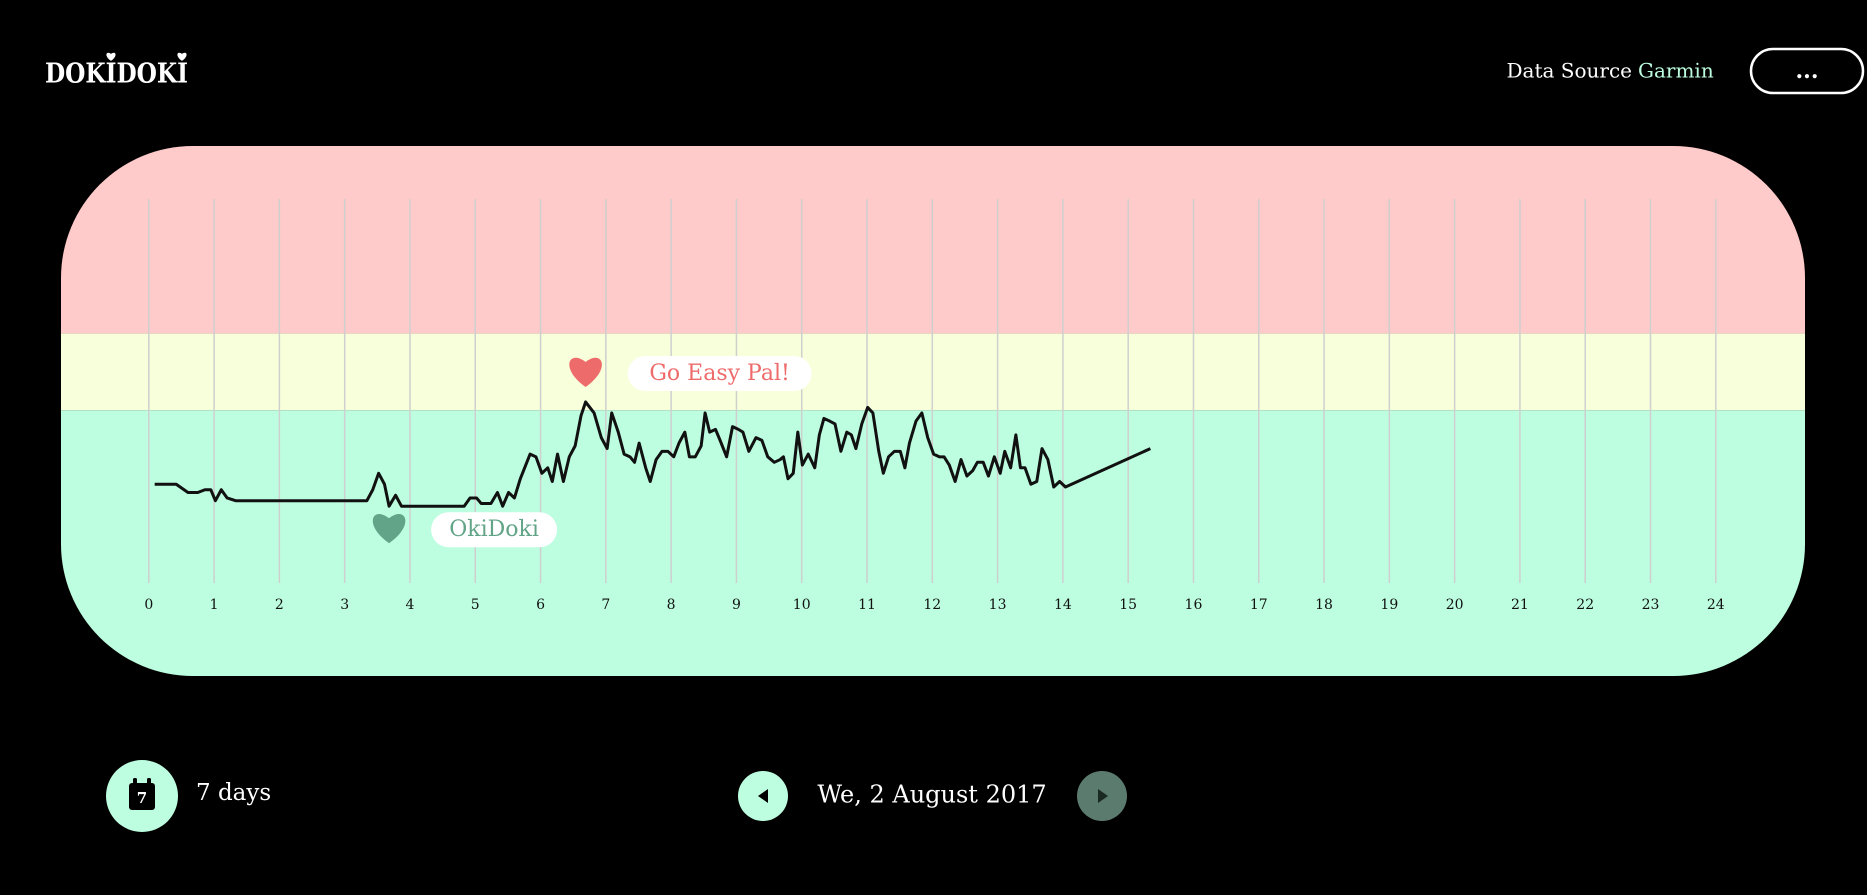  What do you see at coordinates (344, 605) in the screenshot?
I see `x-tick-label: 3` at bounding box center [344, 605].